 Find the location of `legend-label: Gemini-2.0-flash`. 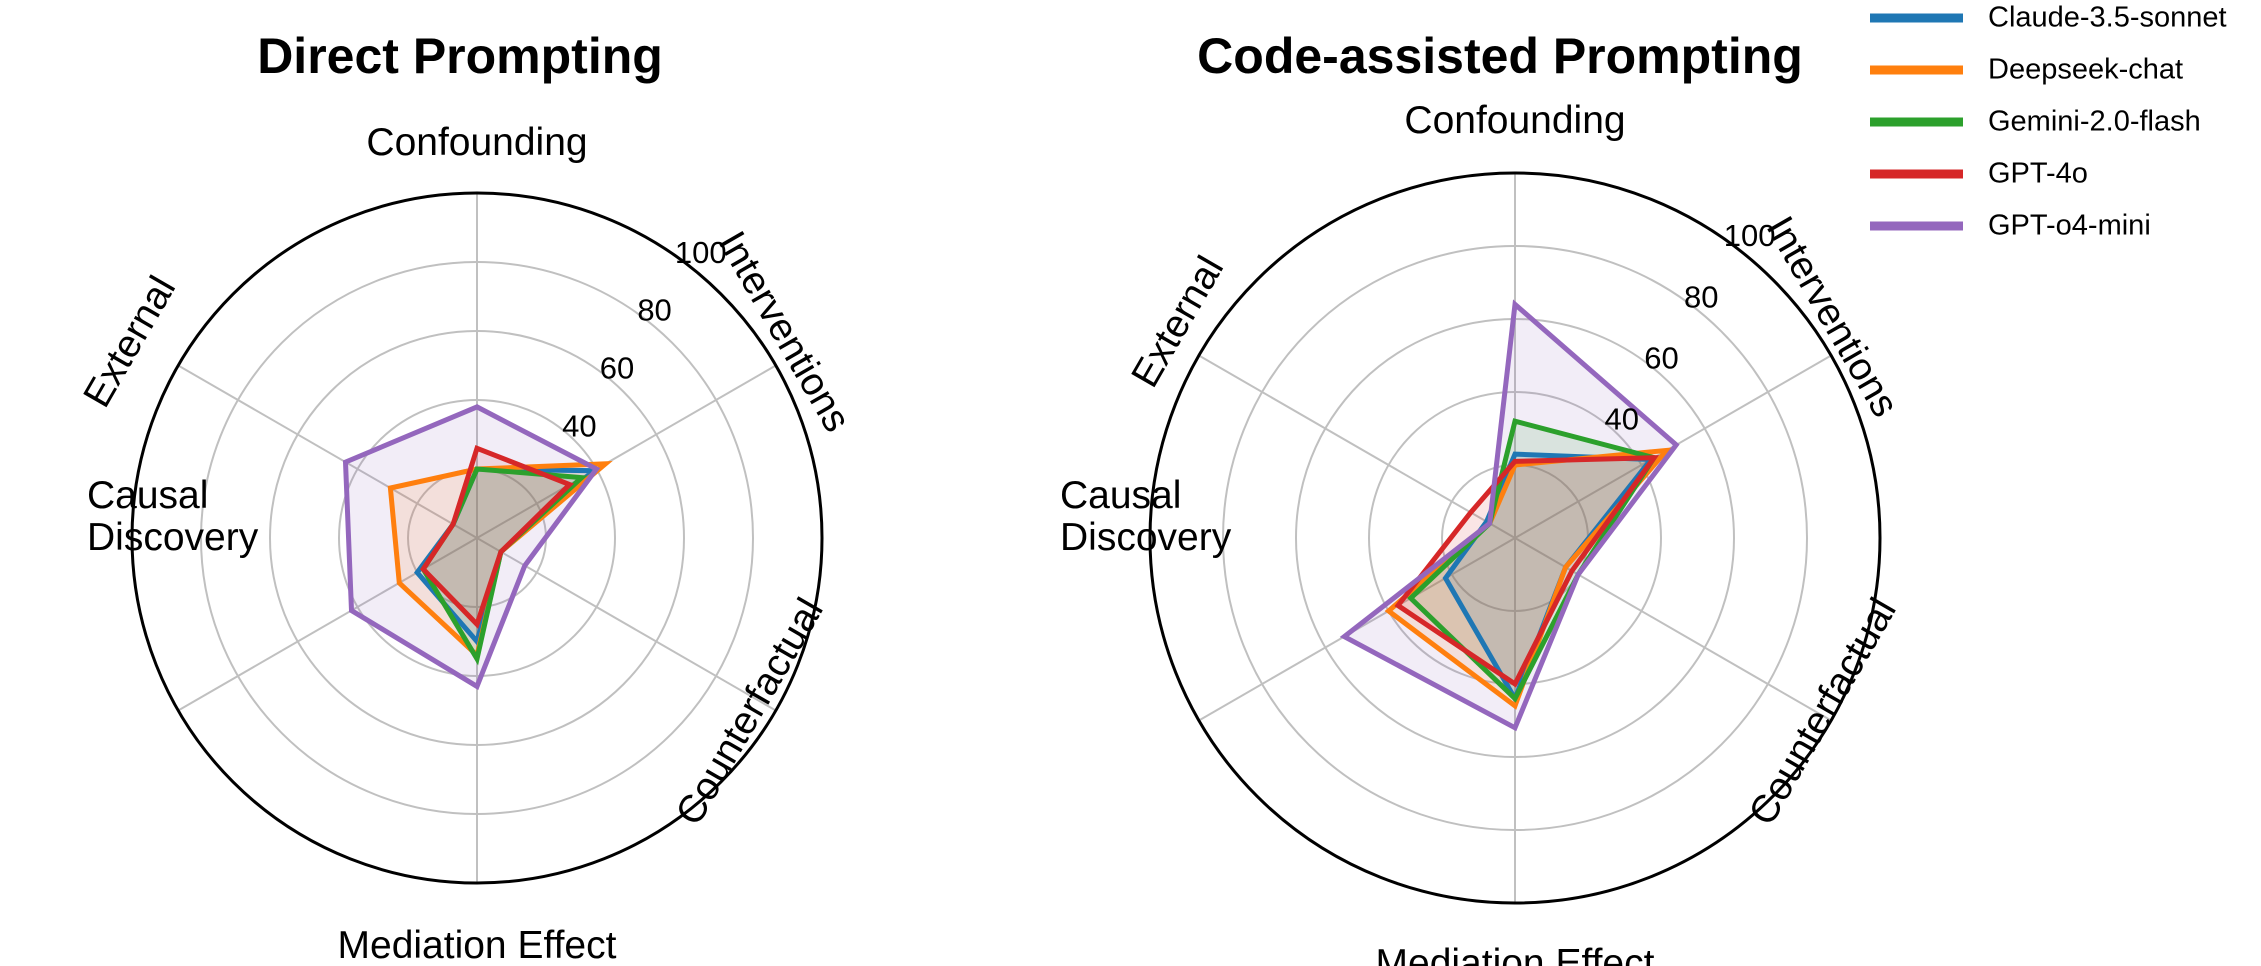

legend-label: Gemini-2.0-flash is located at coordinates (2094, 122).